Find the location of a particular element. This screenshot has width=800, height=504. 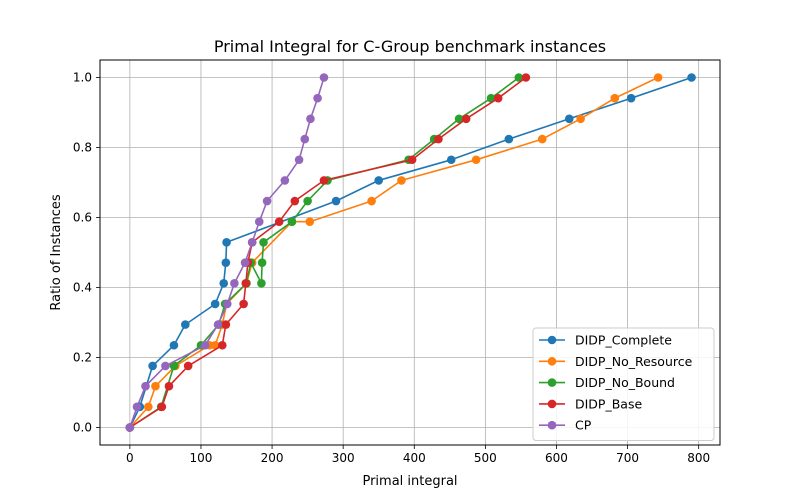

legend-item: CP is located at coordinates (565, 425).